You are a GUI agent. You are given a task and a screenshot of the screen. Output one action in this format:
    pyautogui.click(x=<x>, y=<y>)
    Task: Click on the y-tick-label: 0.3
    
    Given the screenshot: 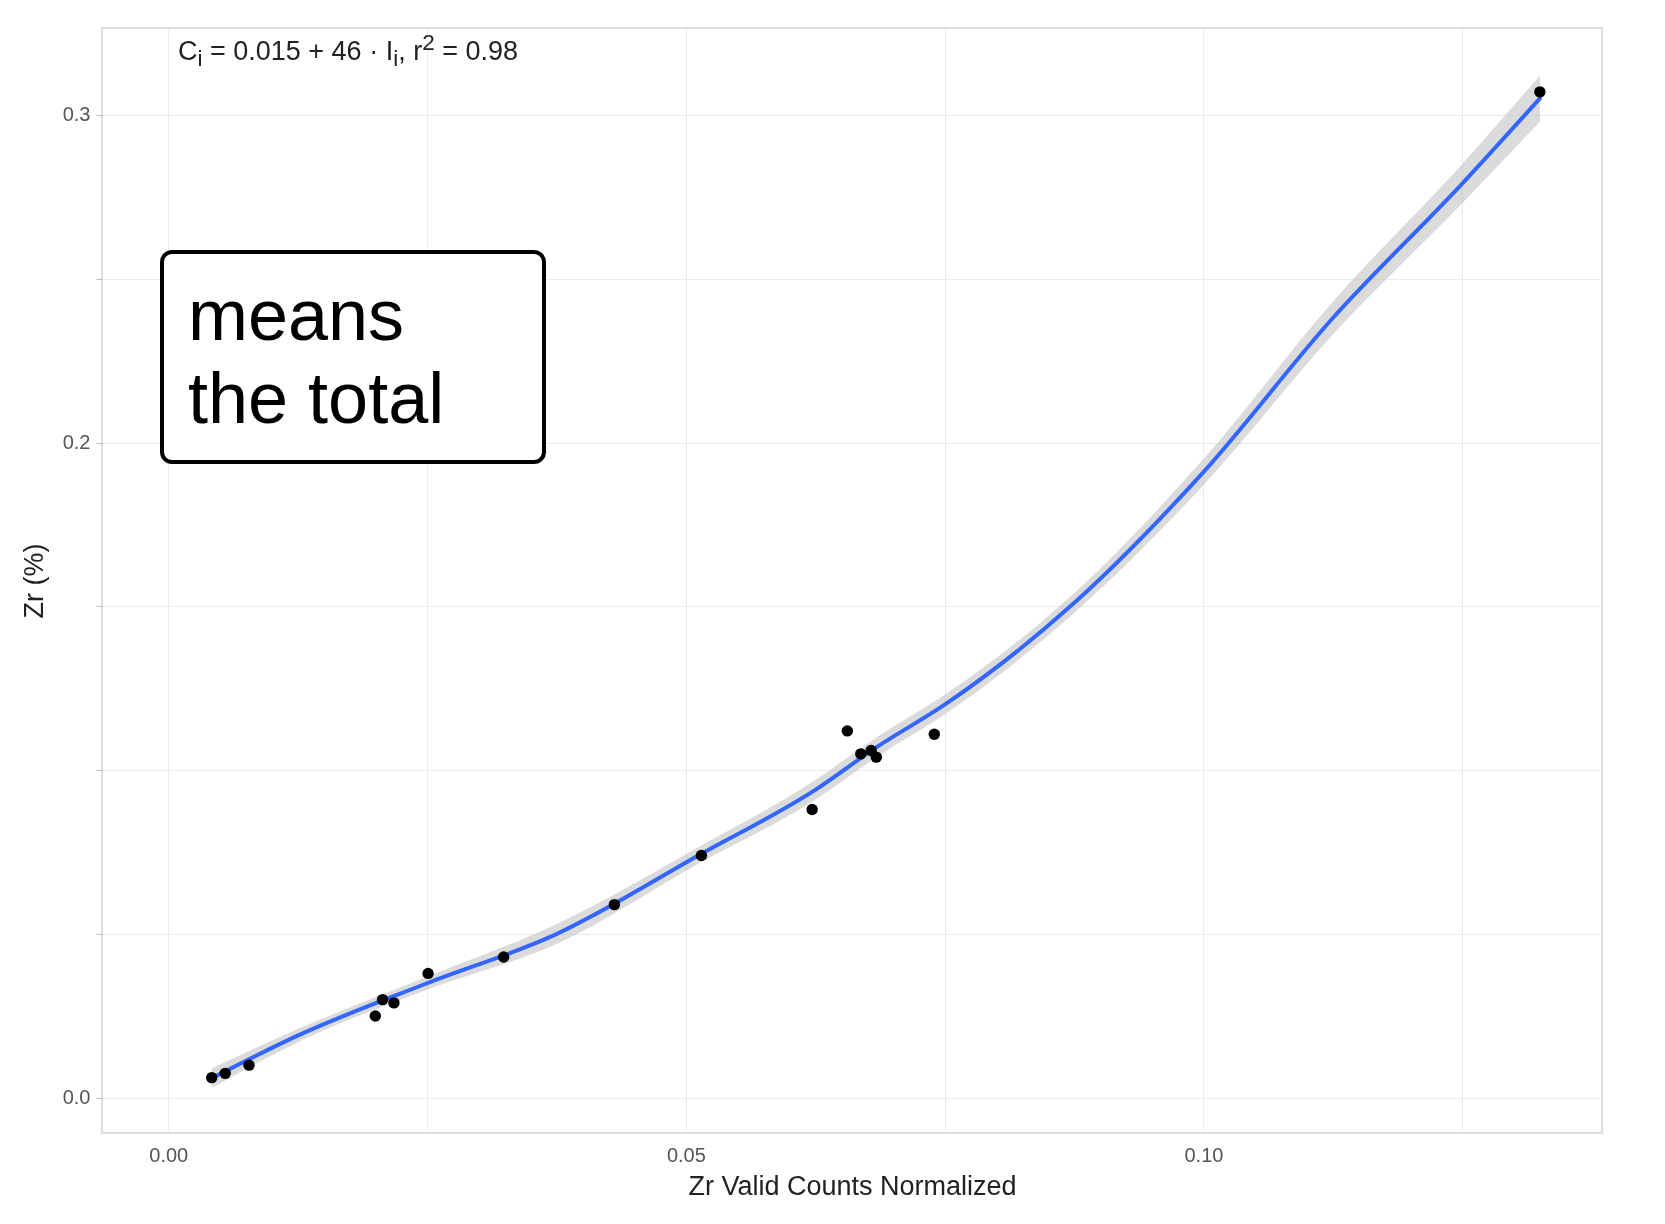 What is the action you would take?
    pyautogui.click(x=76, y=114)
    